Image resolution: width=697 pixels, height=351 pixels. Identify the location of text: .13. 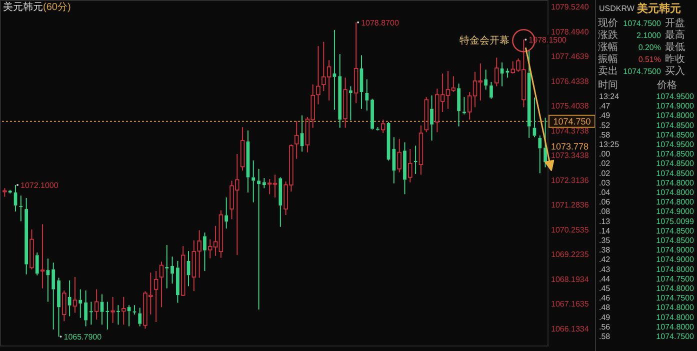
(605, 221).